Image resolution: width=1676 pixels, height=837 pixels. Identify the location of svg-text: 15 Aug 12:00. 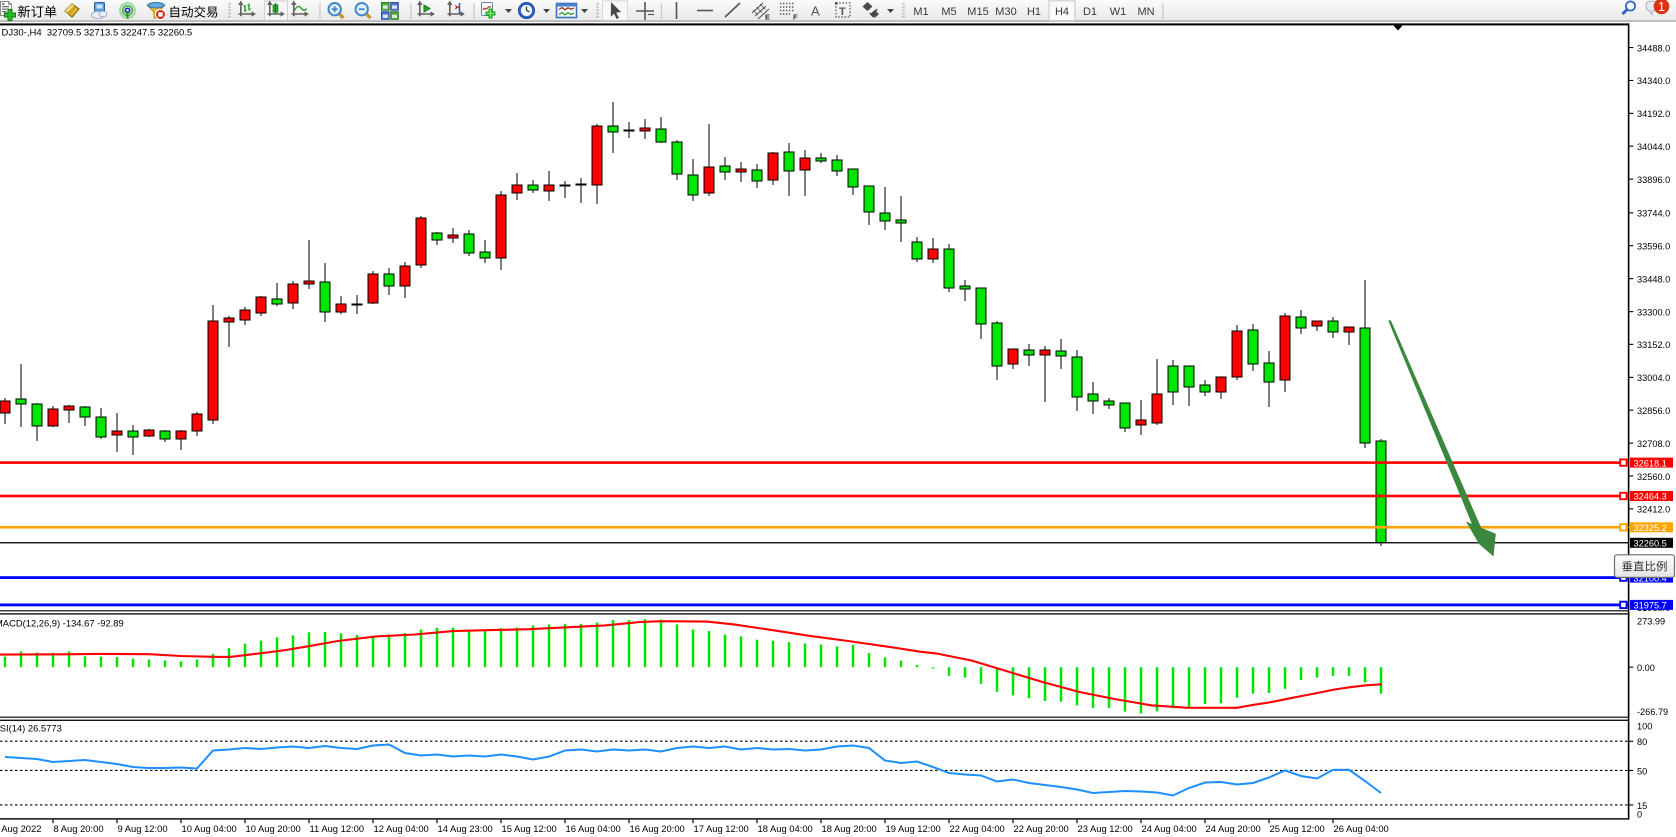
(529, 828).